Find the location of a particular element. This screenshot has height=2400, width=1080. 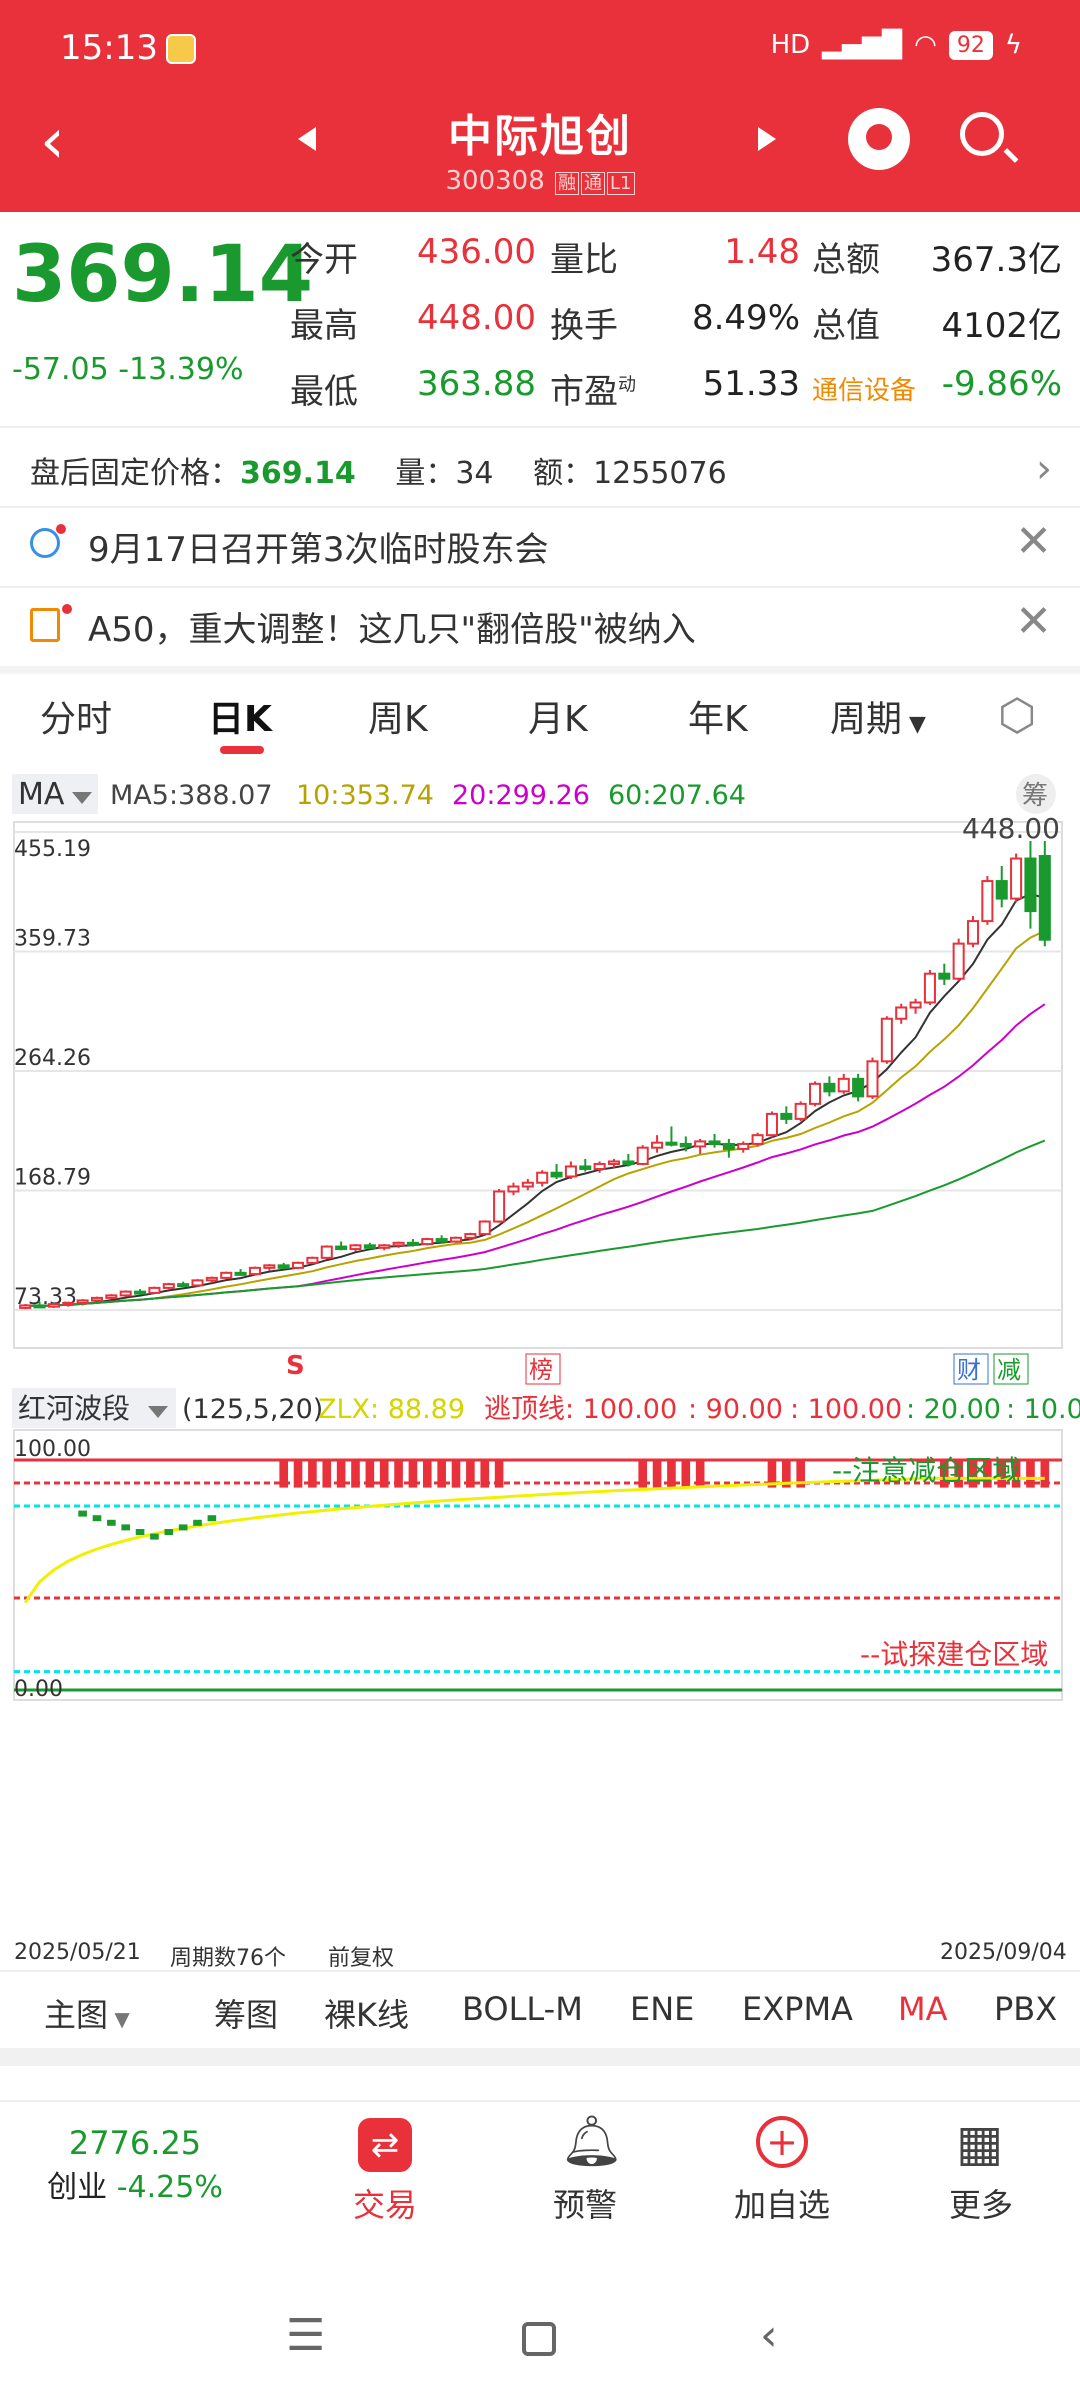

chevron-right-icon: › is located at coordinates (1044, 469).